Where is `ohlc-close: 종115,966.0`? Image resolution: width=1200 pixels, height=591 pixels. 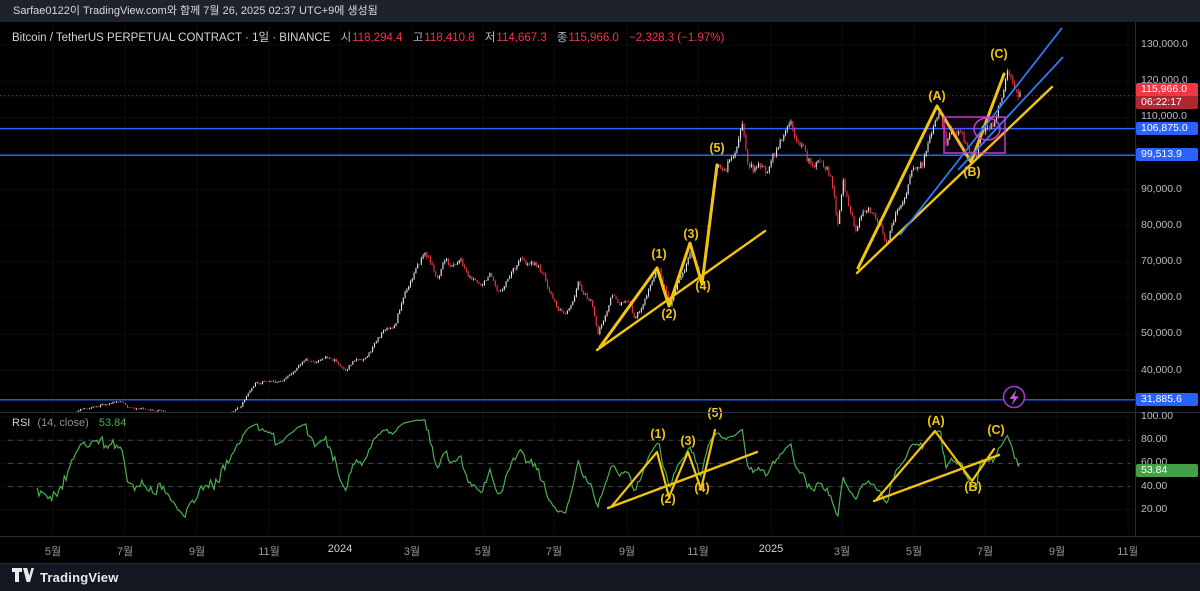
ohlc-close: 종115,966.0 is located at coordinates (584, 38).